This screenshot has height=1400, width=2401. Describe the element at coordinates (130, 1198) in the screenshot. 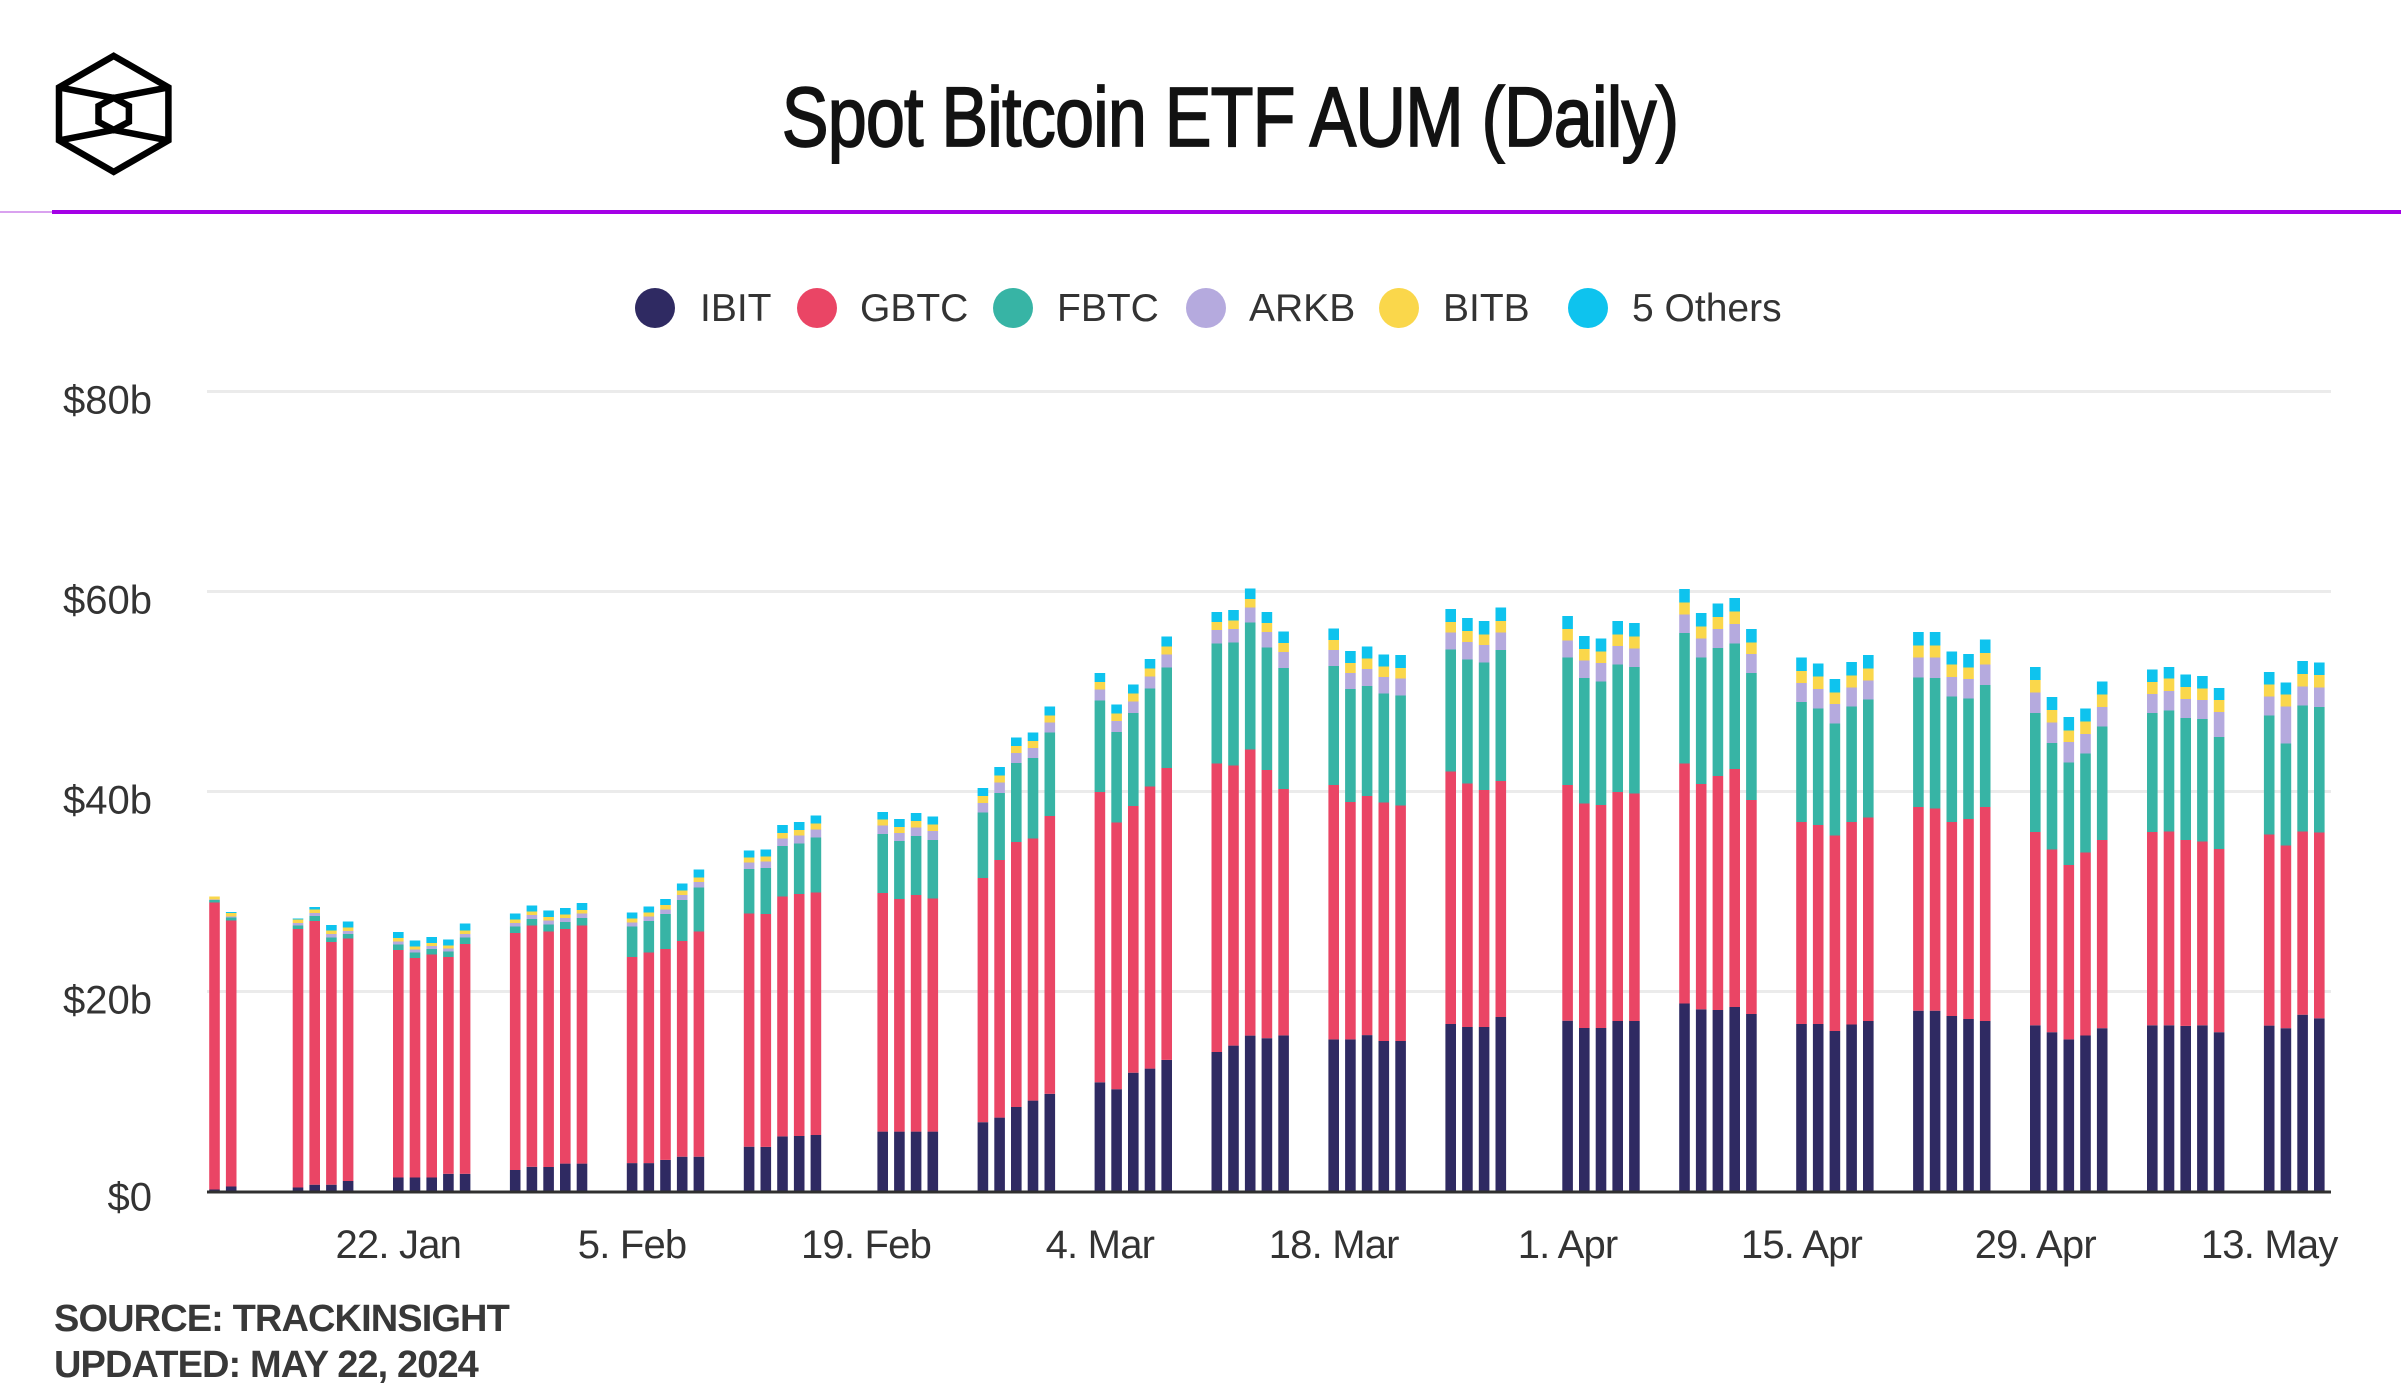

I see `svg-text: $0` at that location.